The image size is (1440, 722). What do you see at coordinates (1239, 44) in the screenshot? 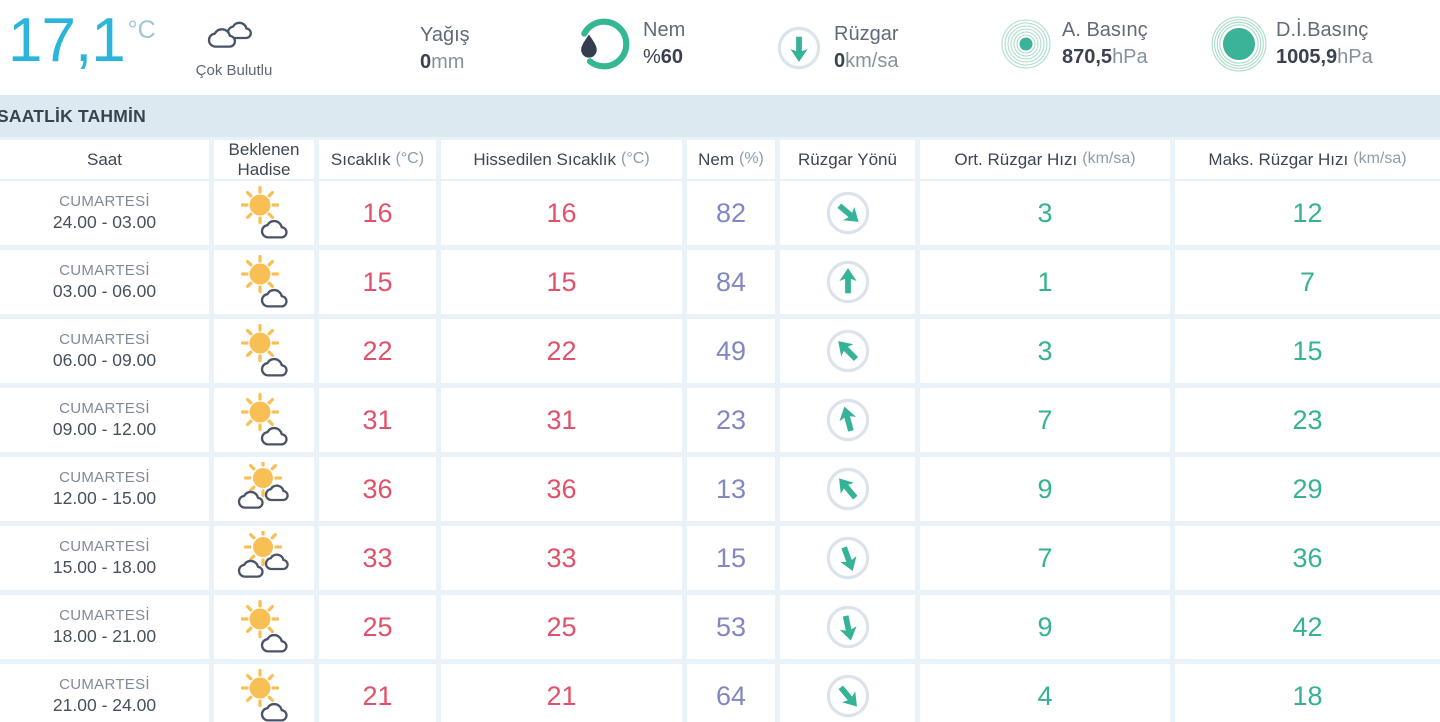
I see `pressure-rings-large-icon` at bounding box center [1239, 44].